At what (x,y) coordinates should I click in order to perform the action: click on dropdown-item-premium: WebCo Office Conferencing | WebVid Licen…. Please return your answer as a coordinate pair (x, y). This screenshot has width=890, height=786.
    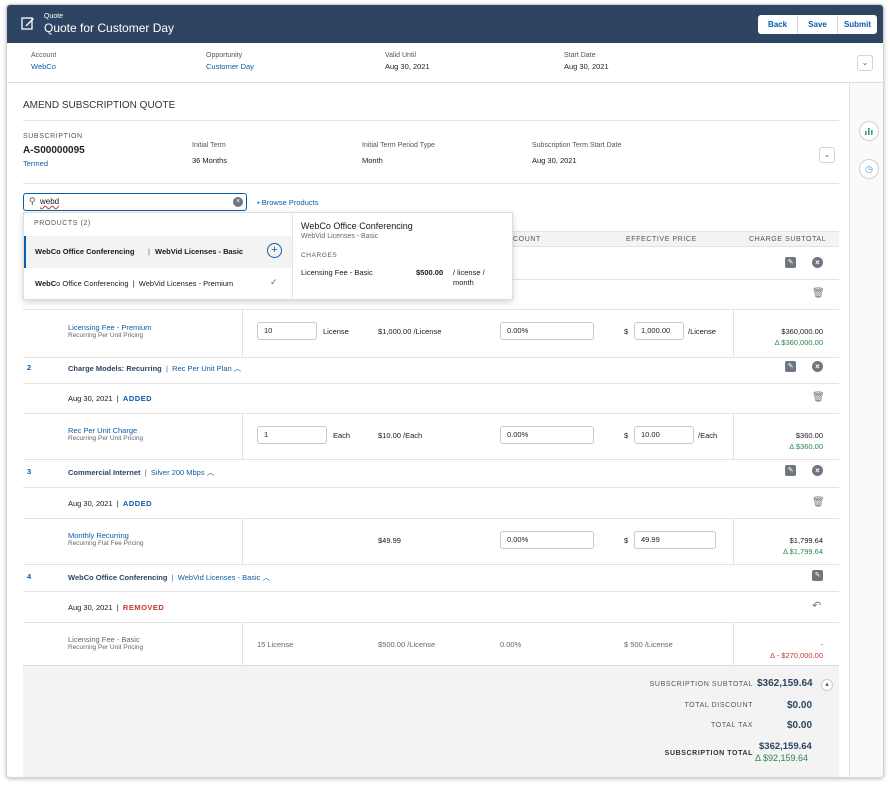
    Looking at the image, I should click on (158, 284).